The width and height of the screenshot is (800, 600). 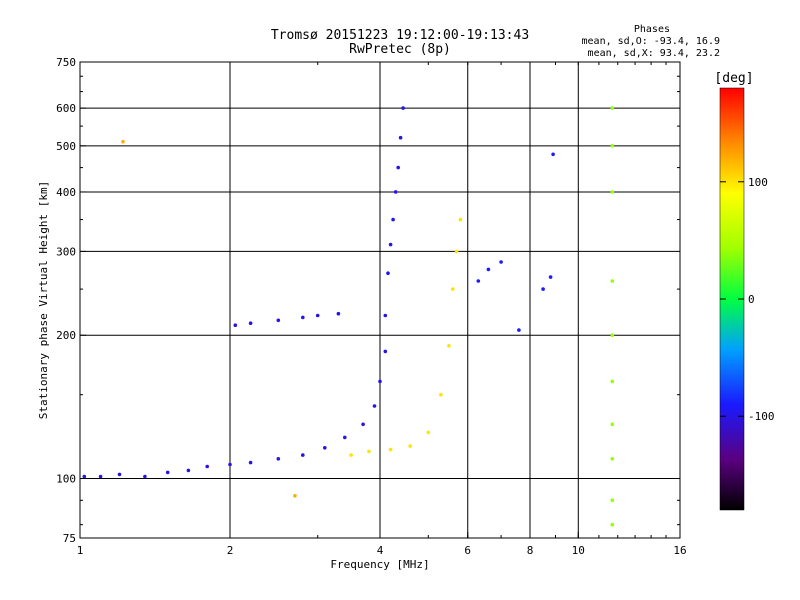 What do you see at coordinates (66, 146) in the screenshot?
I see `y-tick-label: 500` at bounding box center [66, 146].